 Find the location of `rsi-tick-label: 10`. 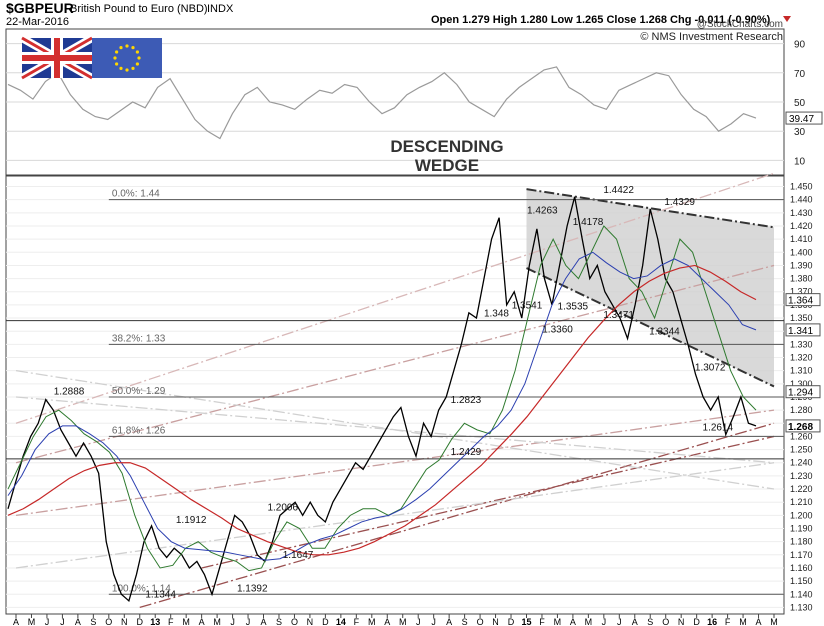

rsi-tick-label: 10 is located at coordinates (800, 161).